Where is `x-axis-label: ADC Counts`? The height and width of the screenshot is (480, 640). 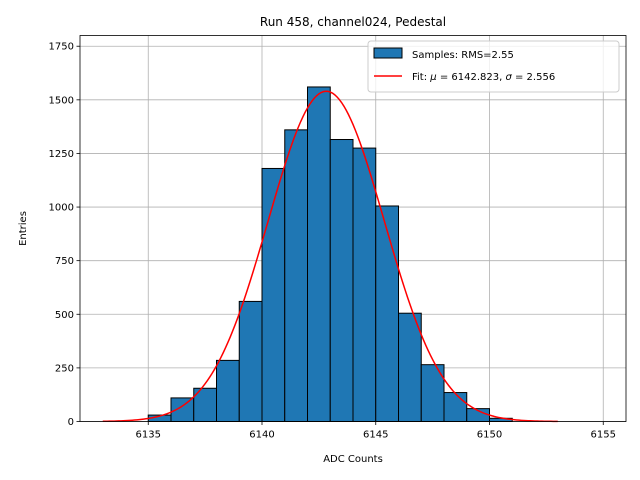
x-axis-label: ADC Counts is located at coordinates (353, 459).